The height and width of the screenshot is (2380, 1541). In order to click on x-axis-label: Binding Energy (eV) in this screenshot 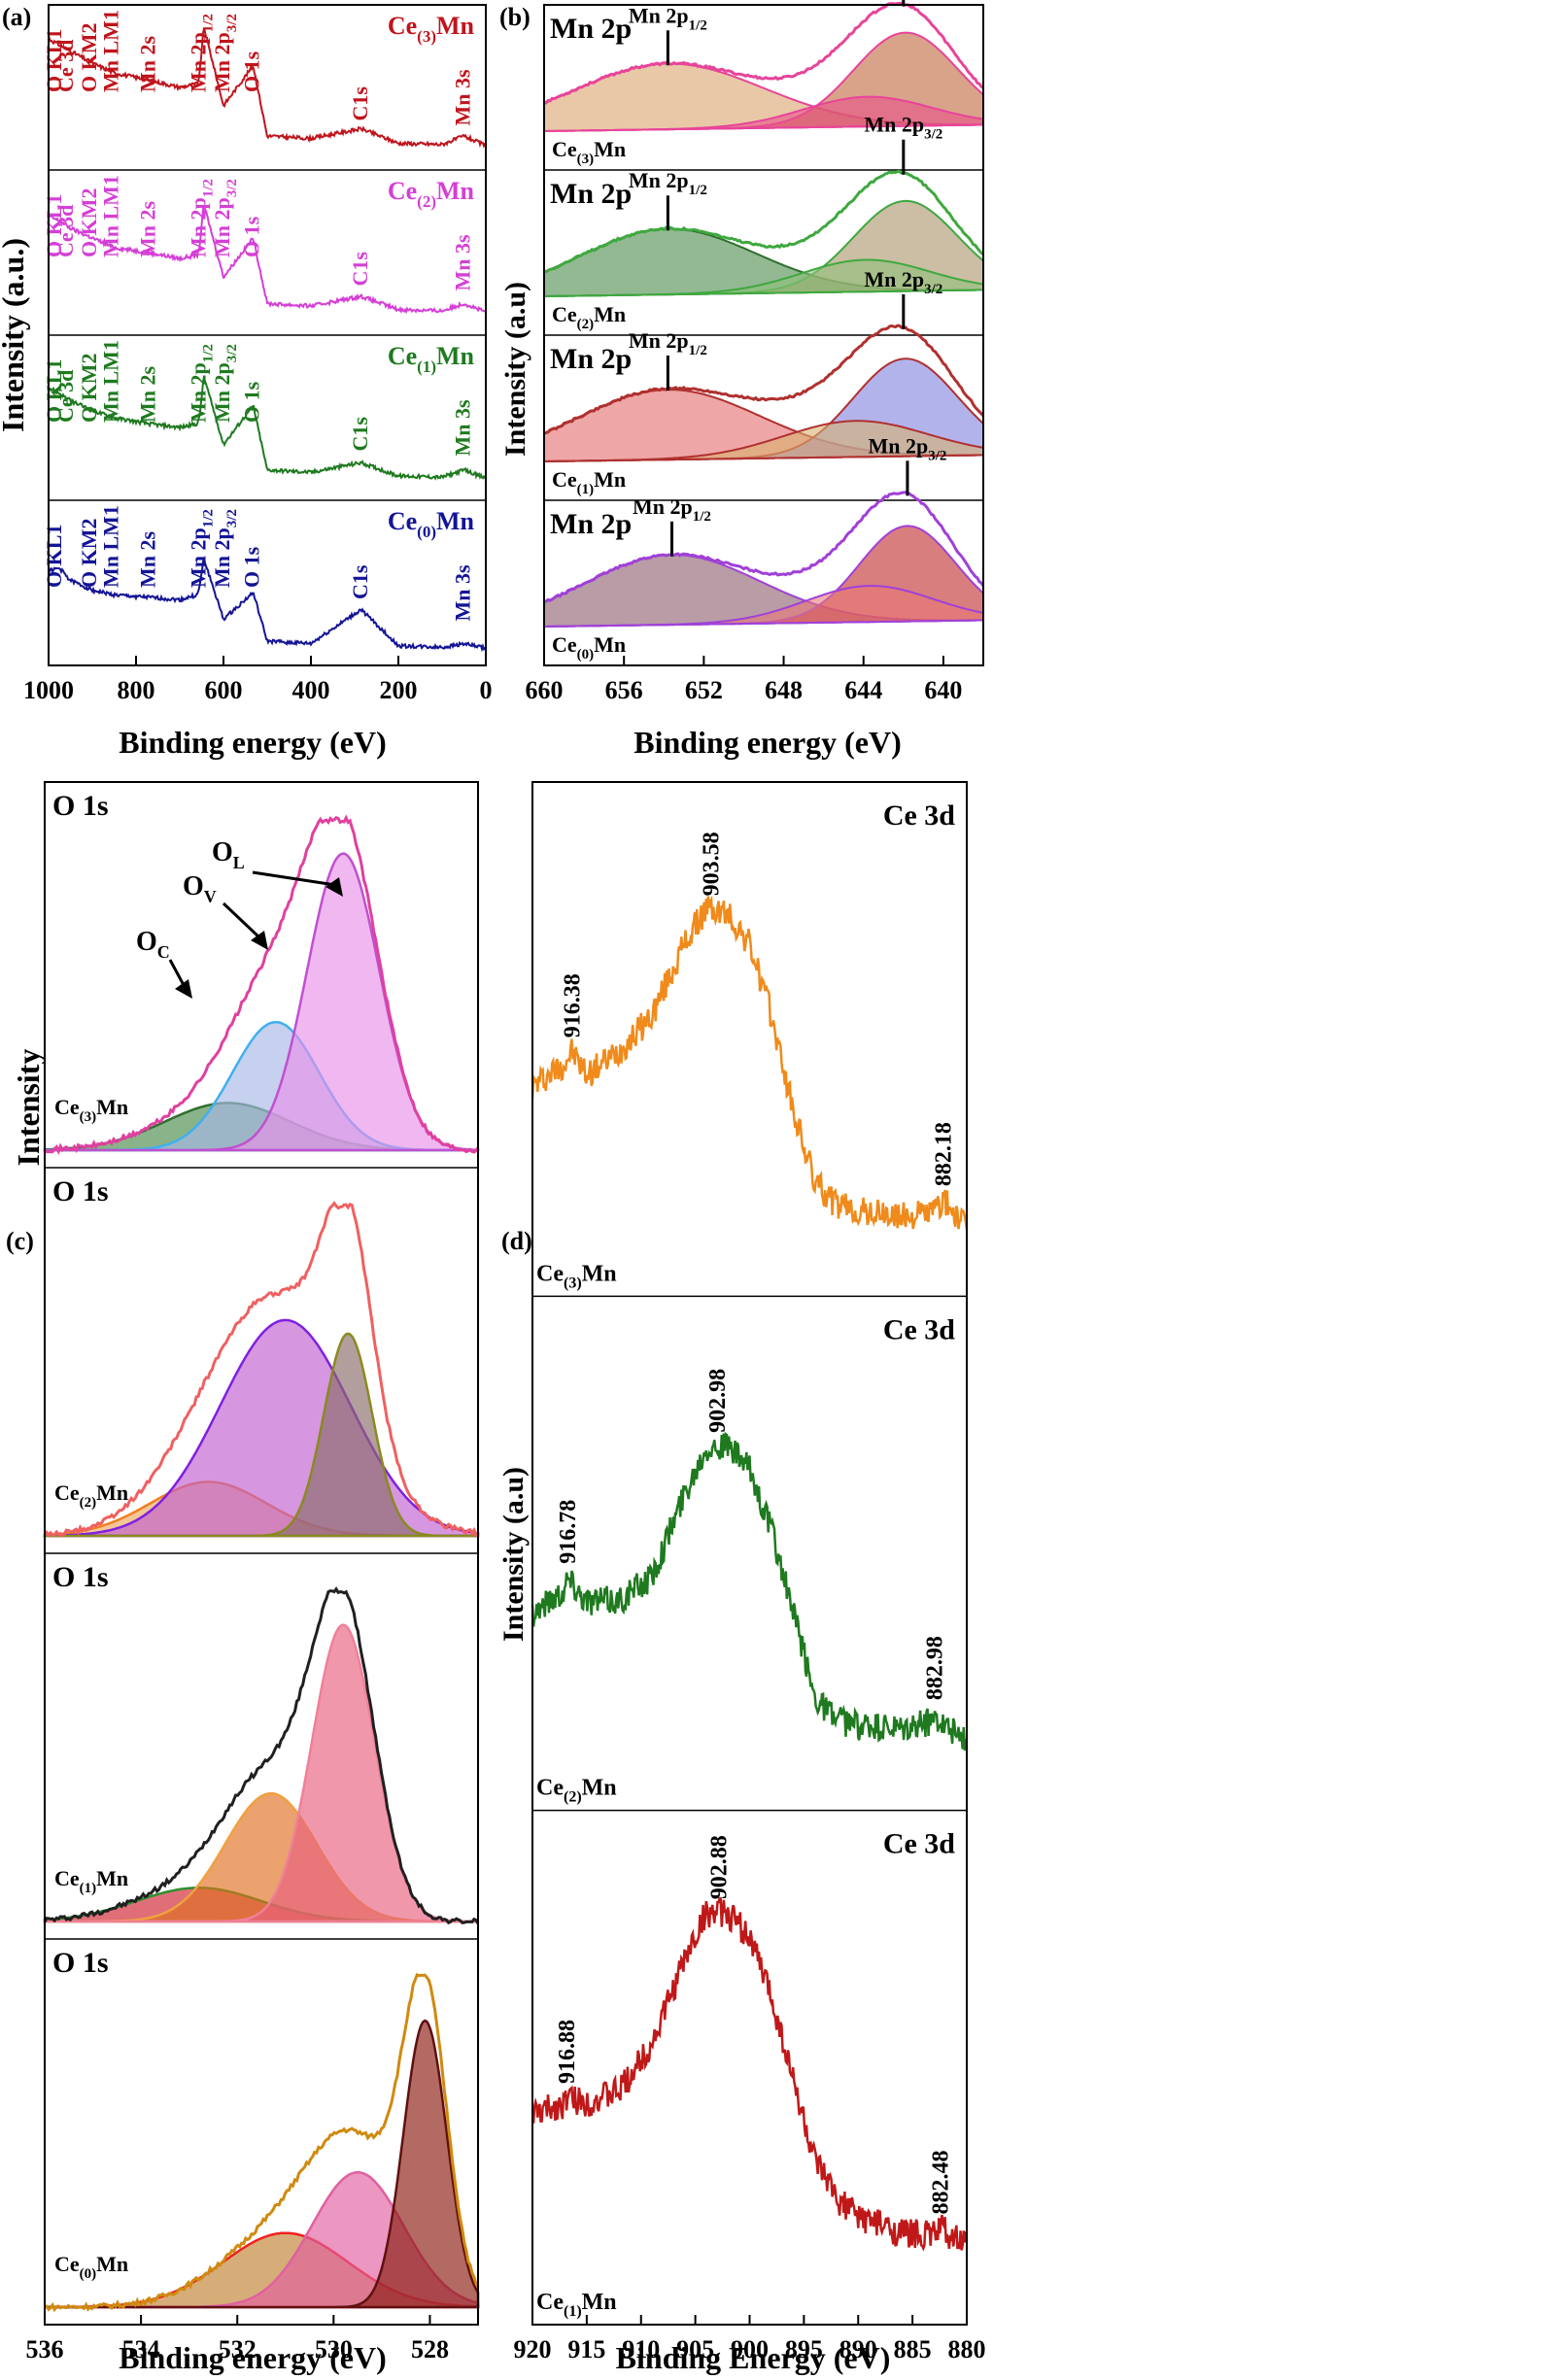, I will do `click(753, 2357)`.